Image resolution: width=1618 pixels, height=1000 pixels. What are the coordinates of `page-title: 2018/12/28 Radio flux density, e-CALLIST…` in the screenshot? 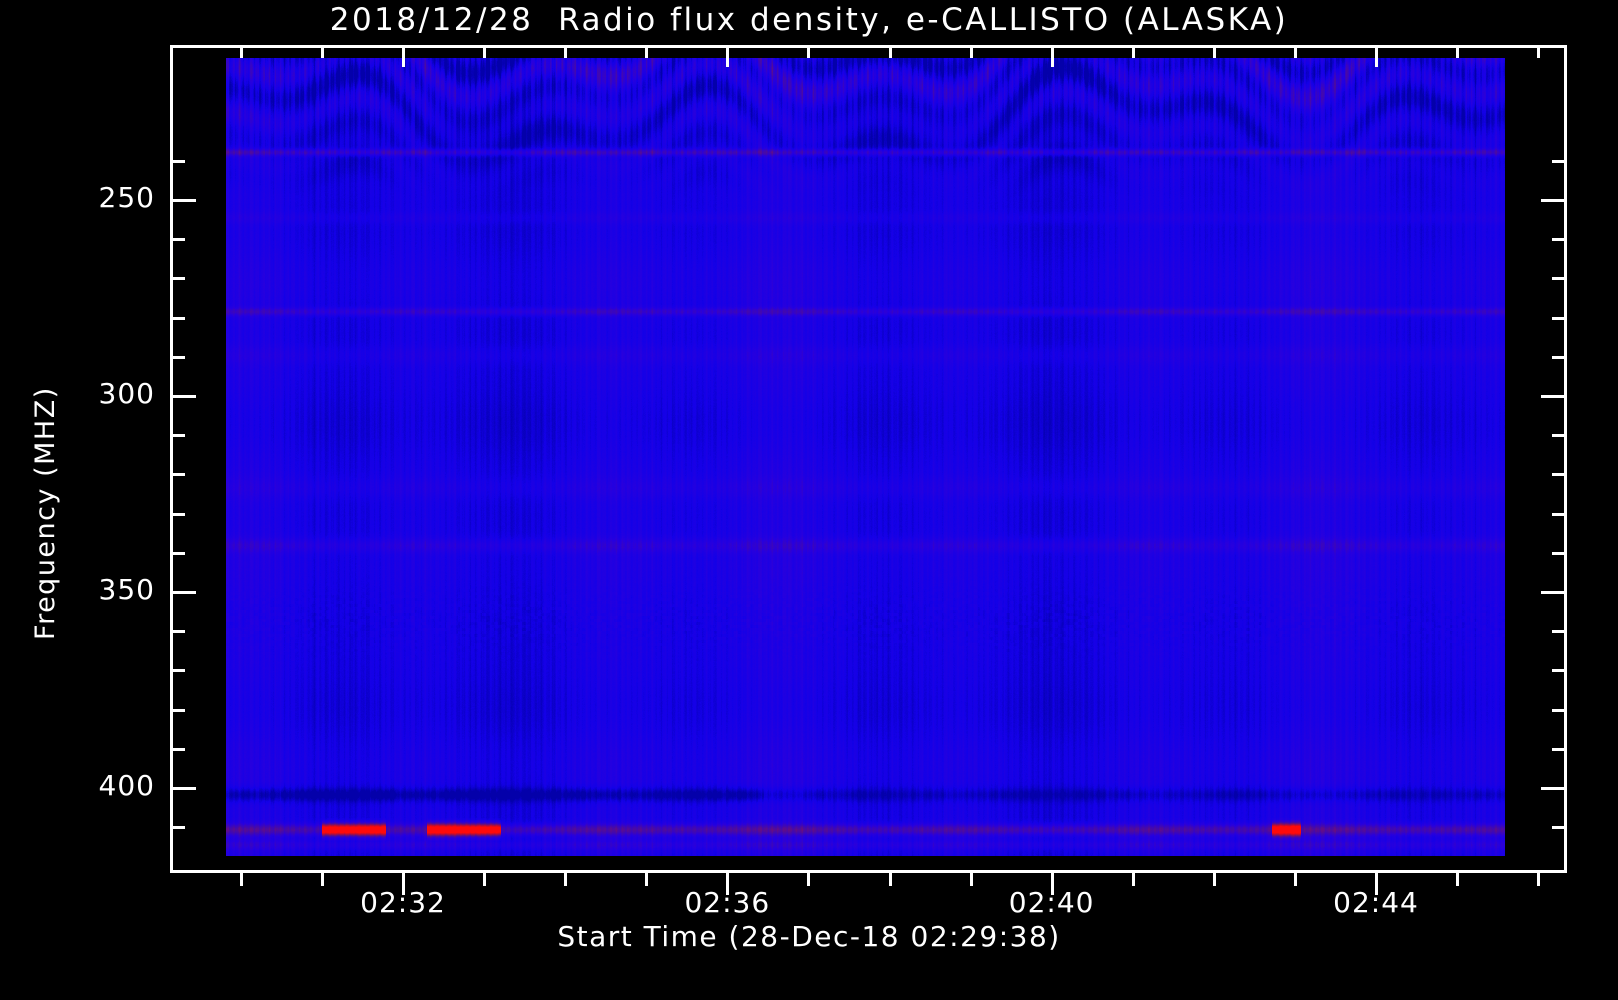 It's located at (809, 20).